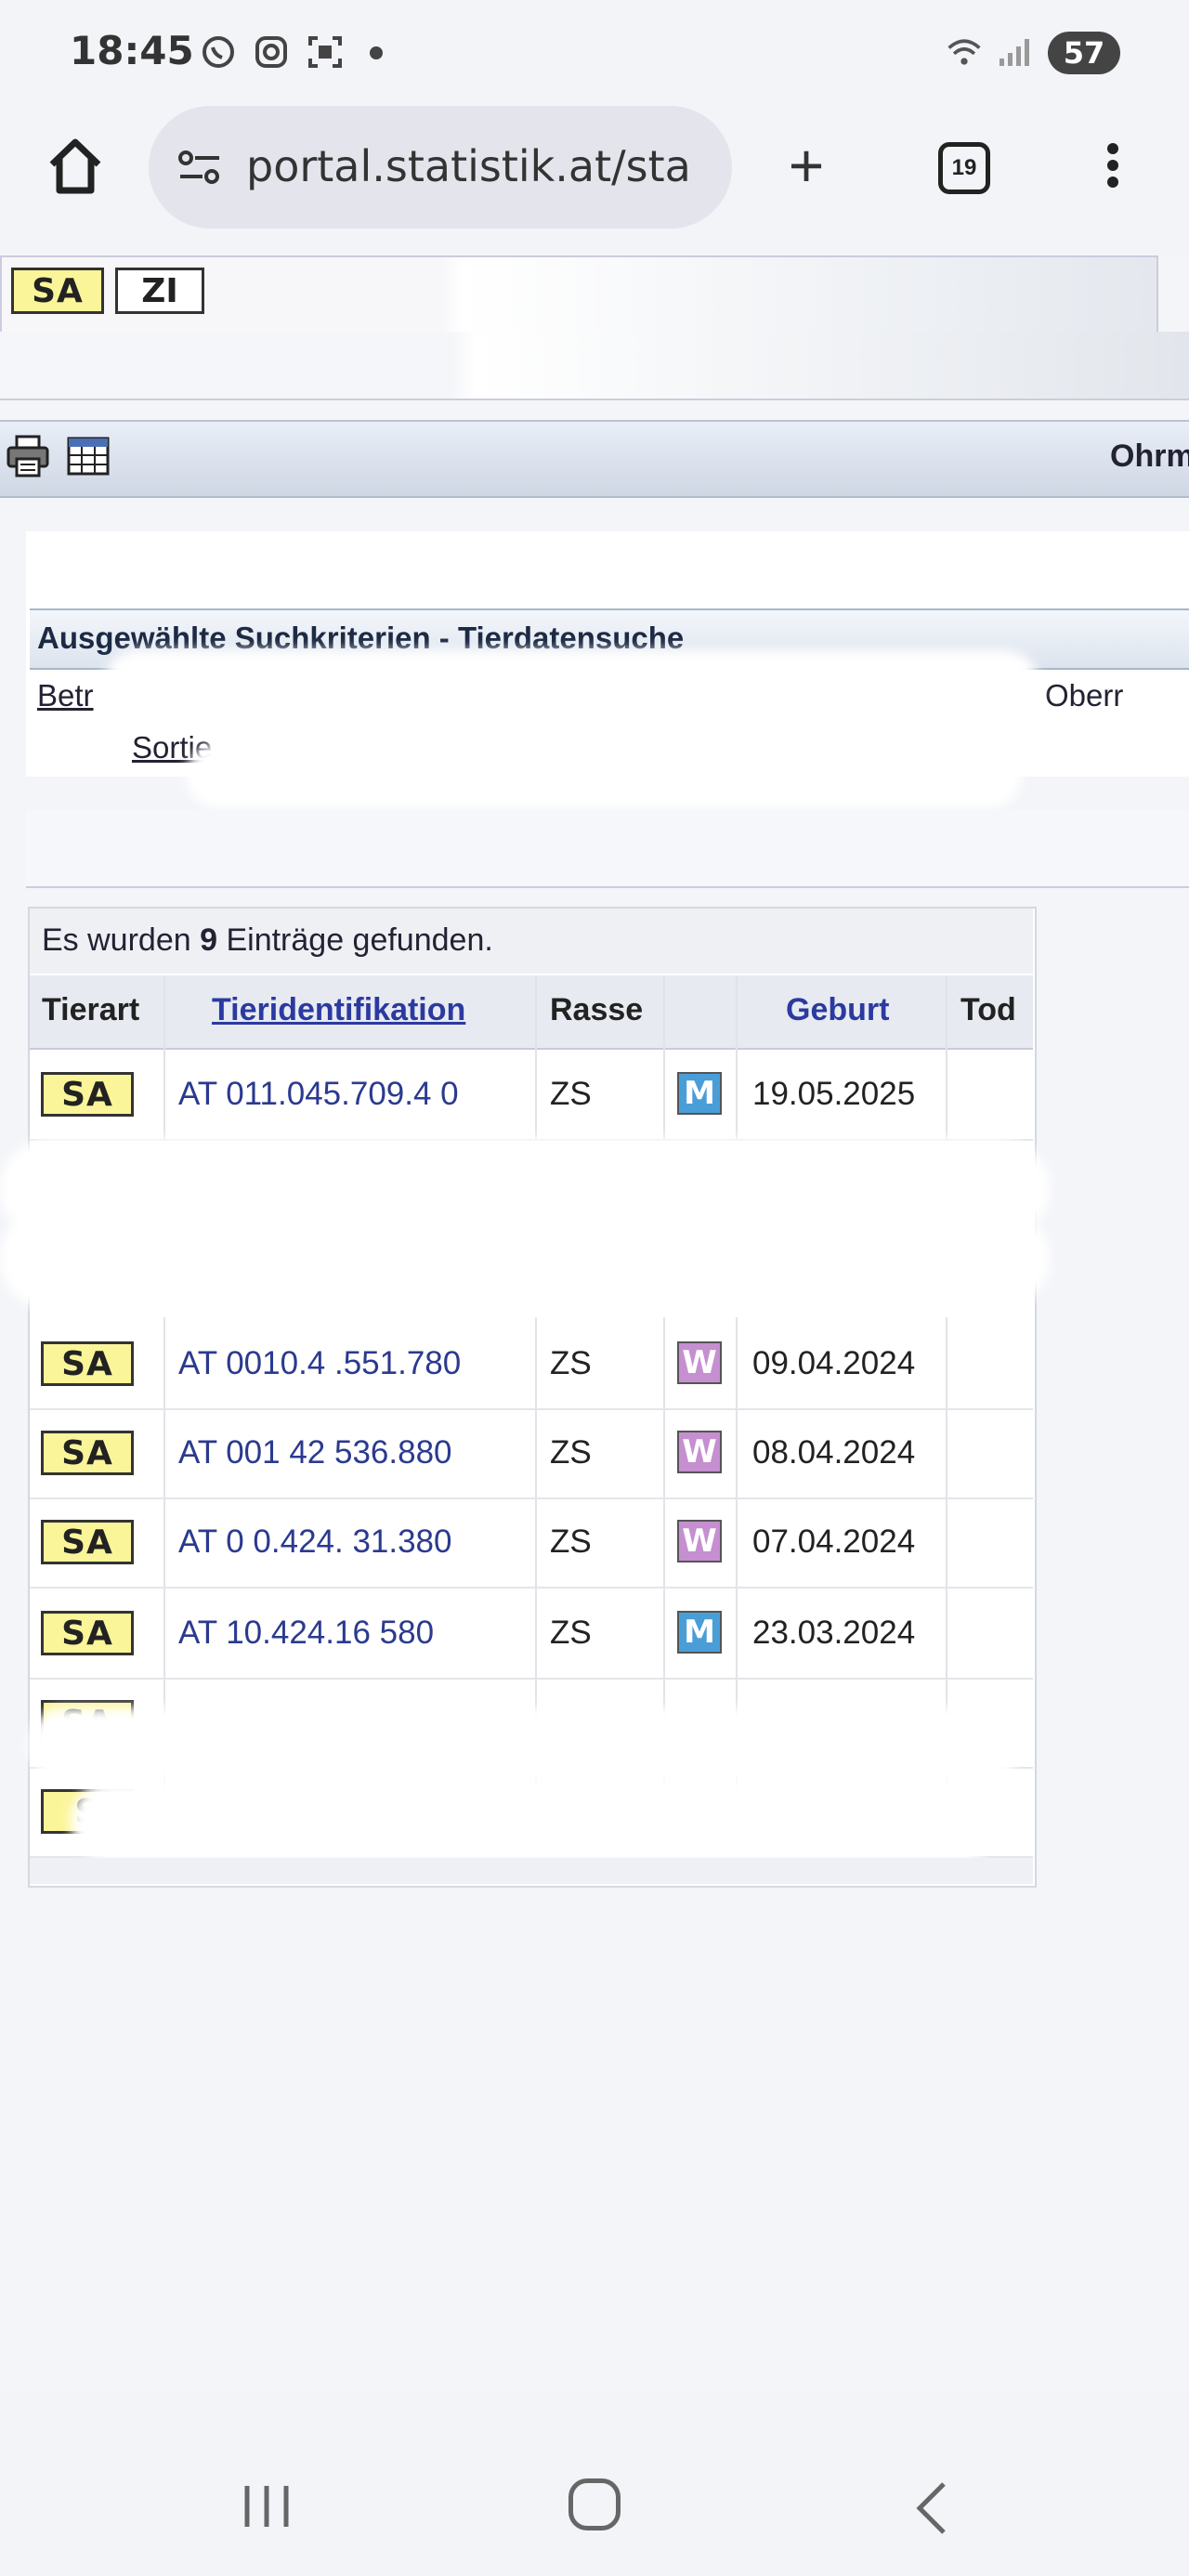 This screenshot has height=2576, width=1189. Describe the element at coordinates (320, 1363) in the screenshot. I see `tier-id: AT 0010.4 .551.780` at that location.